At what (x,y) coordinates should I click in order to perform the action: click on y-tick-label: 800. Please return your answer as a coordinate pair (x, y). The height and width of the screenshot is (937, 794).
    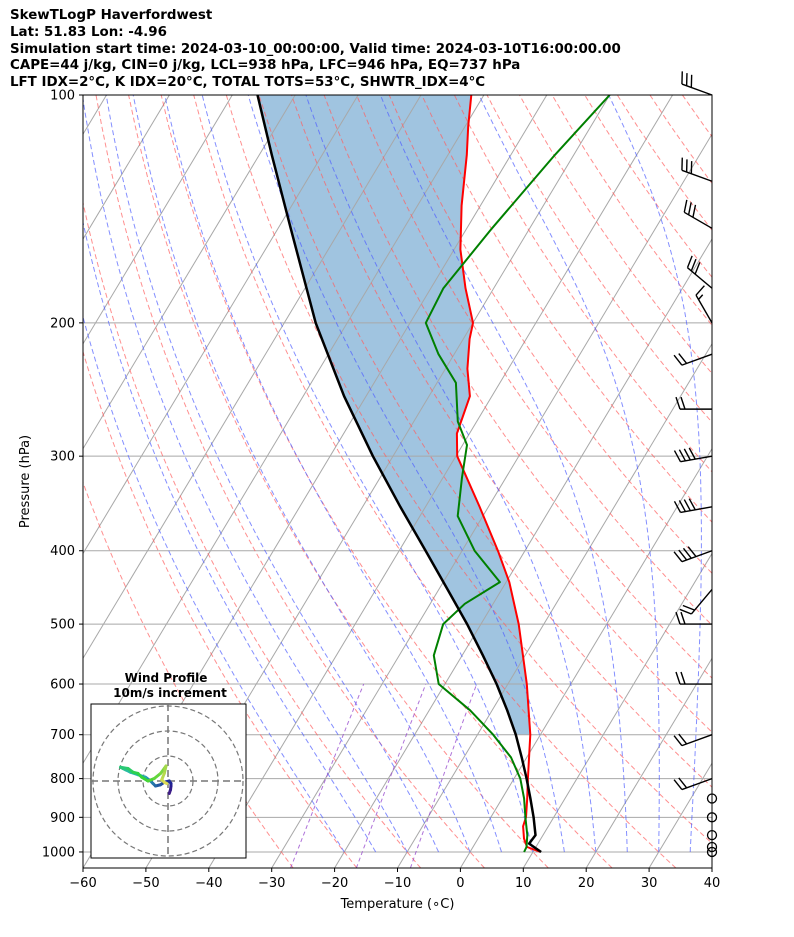
    Looking at the image, I should click on (62, 779).